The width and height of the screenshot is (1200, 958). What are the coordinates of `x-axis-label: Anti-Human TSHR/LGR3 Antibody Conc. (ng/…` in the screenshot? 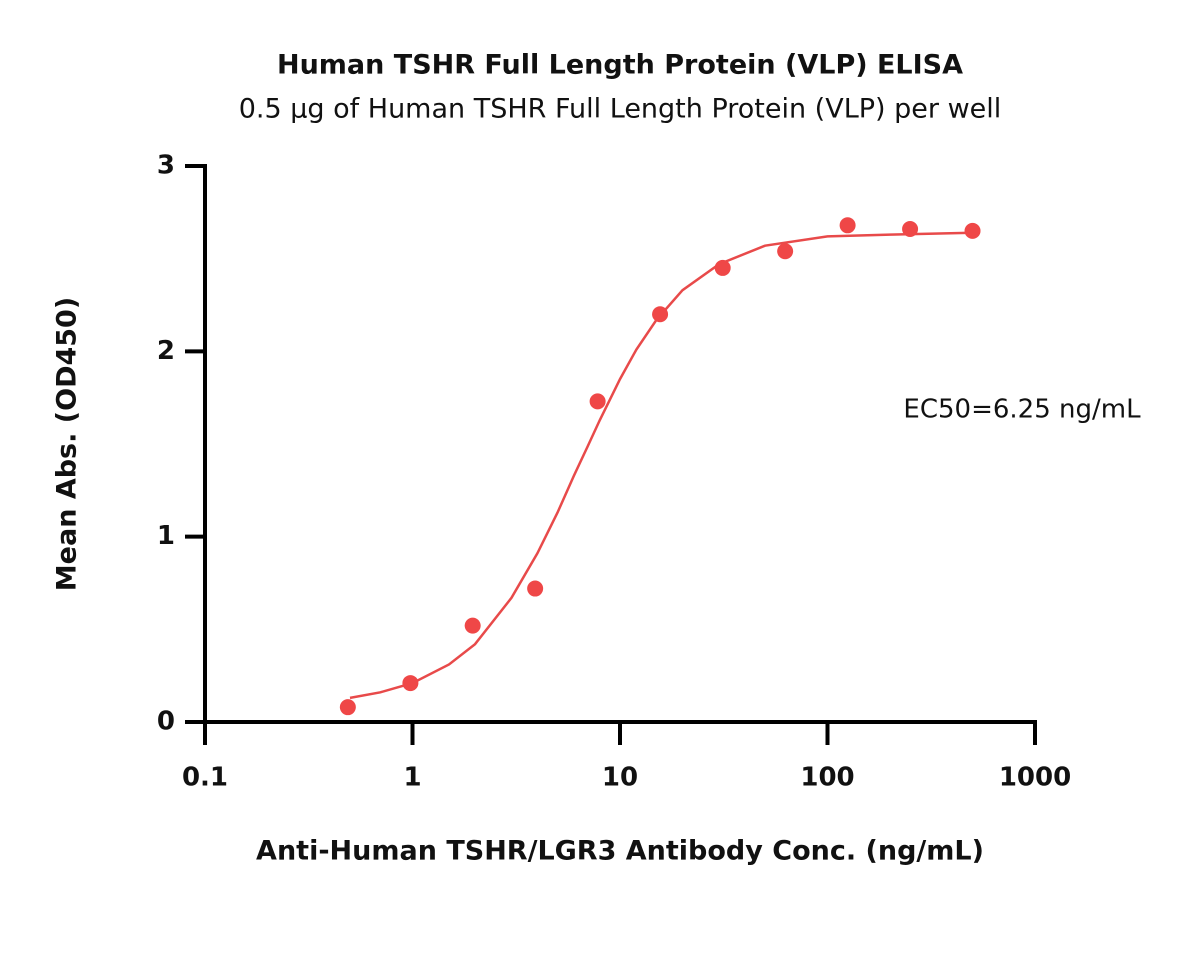 It's located at (620, 851).